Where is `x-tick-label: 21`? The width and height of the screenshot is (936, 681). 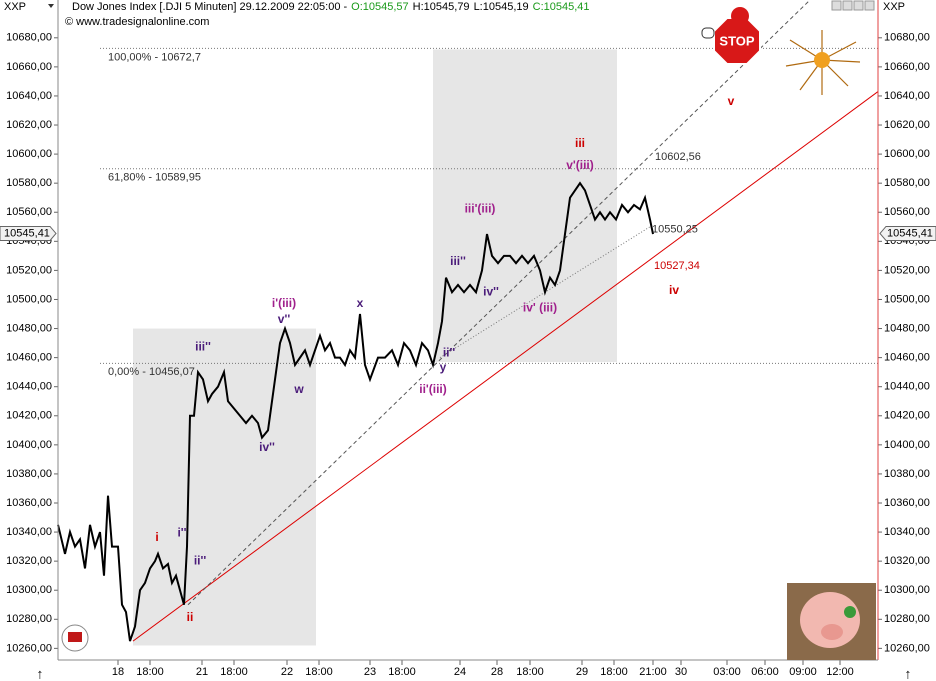 x-tick-label: 21 is located at coordinates (202, 672).